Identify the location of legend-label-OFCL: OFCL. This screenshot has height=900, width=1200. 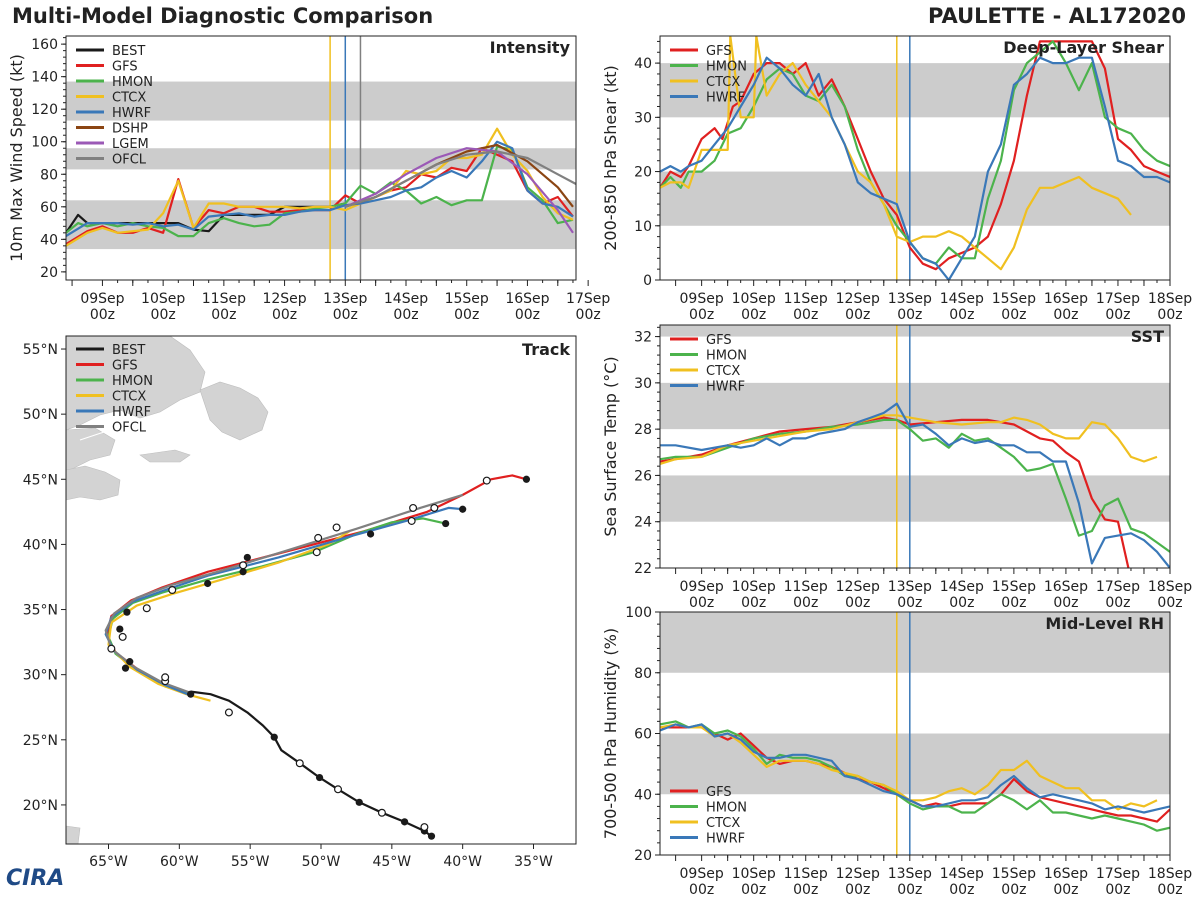
(129, 160).